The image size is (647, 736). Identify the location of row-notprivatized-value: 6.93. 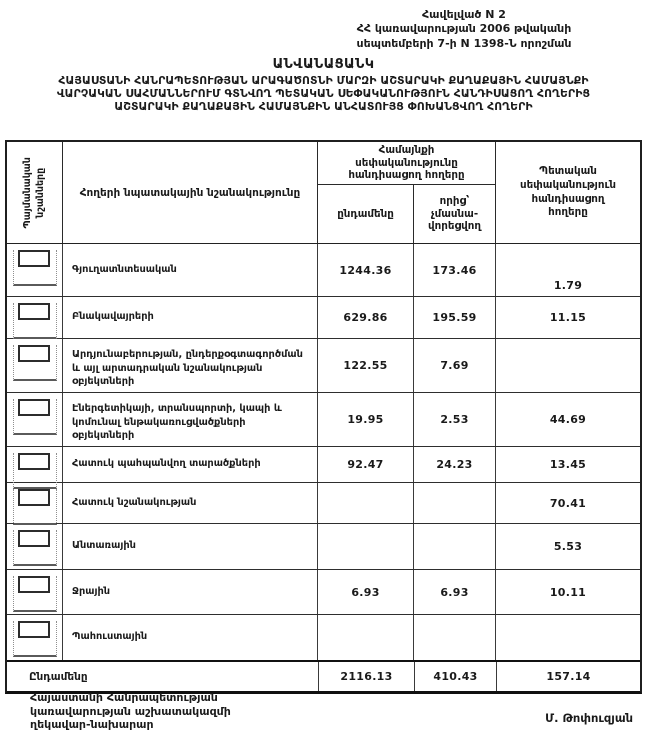
(455, 592).